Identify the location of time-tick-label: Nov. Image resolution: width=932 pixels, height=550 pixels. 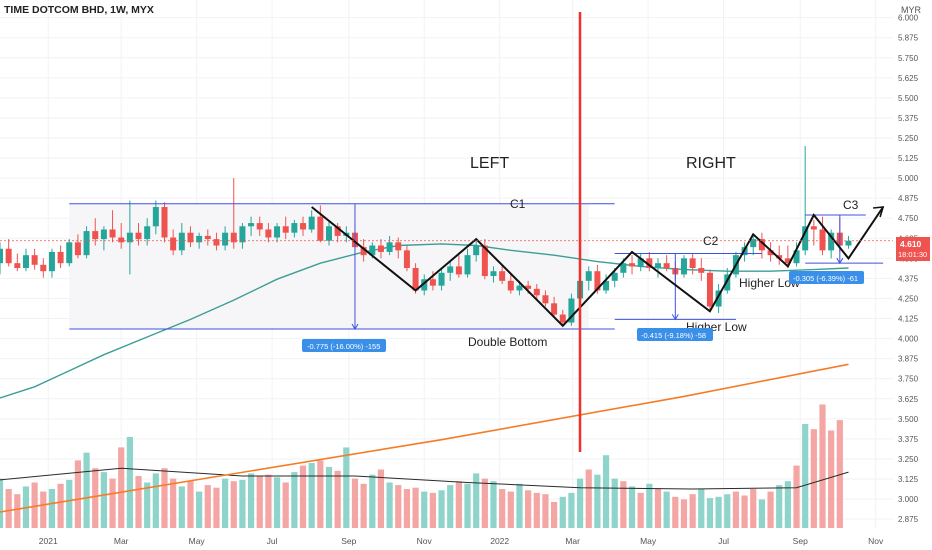
(425, 541).